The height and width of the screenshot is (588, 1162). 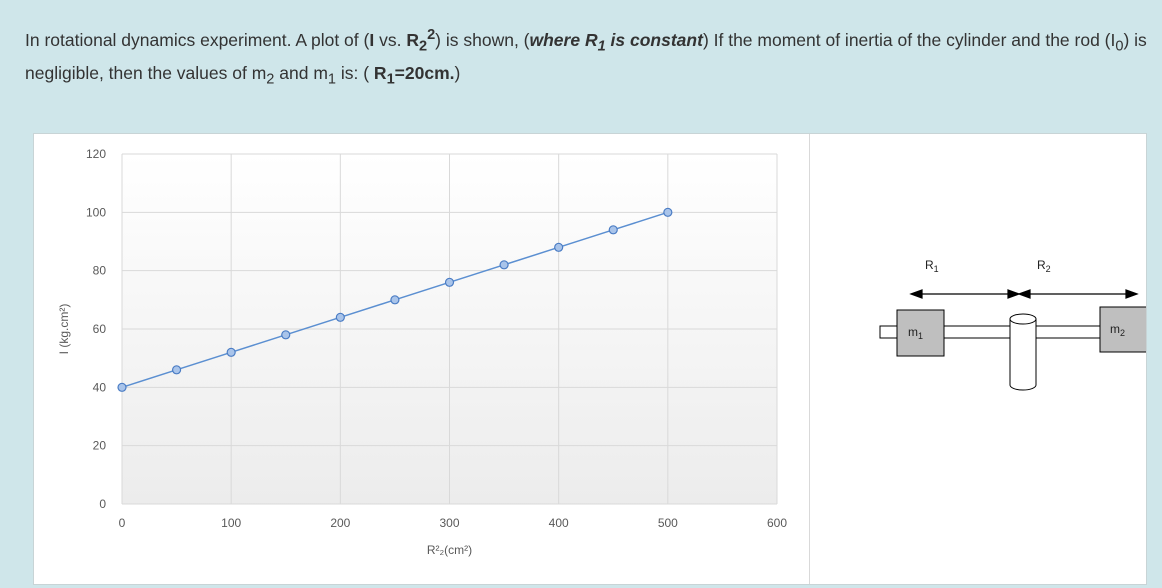 I want to click on x-tick-labels: 0 100 200 300 400 500 600, so click(x=453, y=523).